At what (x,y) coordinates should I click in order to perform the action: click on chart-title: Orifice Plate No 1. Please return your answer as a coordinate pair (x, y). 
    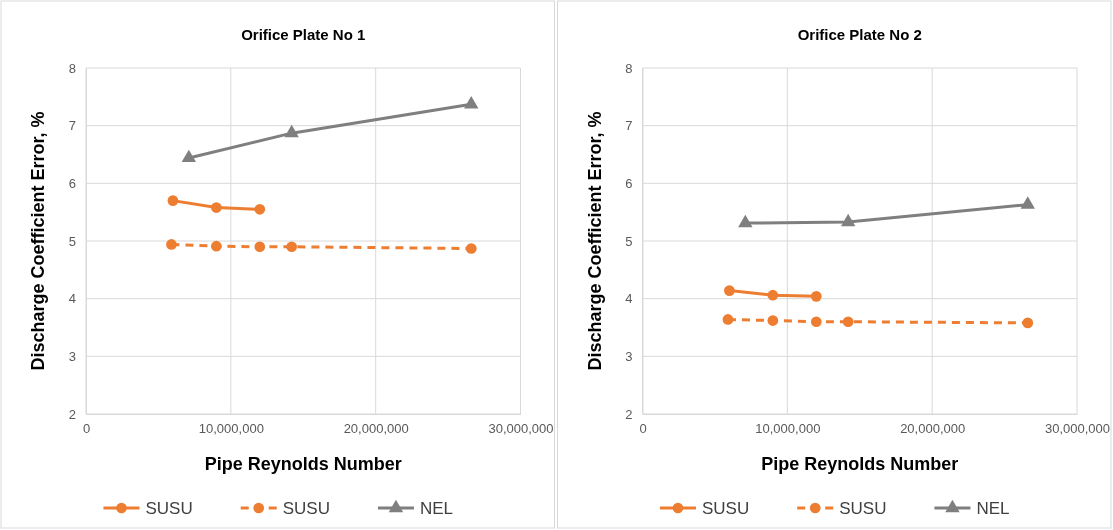
    Looking at the image, I should click on (303, 34).